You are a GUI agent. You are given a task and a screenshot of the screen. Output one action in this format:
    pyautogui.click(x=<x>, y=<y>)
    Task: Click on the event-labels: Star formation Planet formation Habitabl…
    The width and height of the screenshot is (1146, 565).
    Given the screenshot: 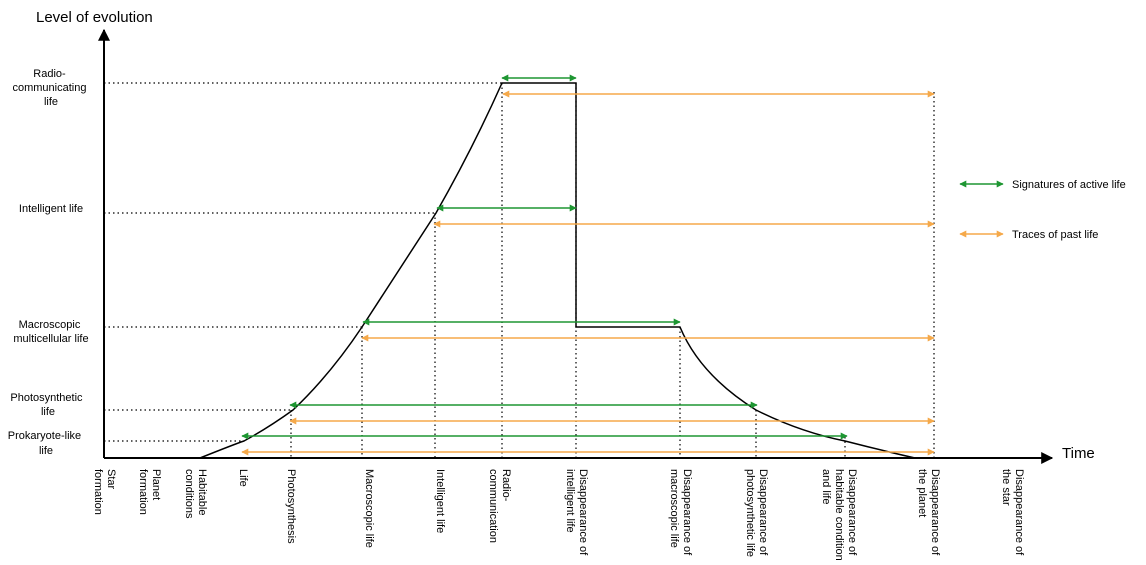 What is the action you would take?
    pyautogui.click(x=558, y=516)
    